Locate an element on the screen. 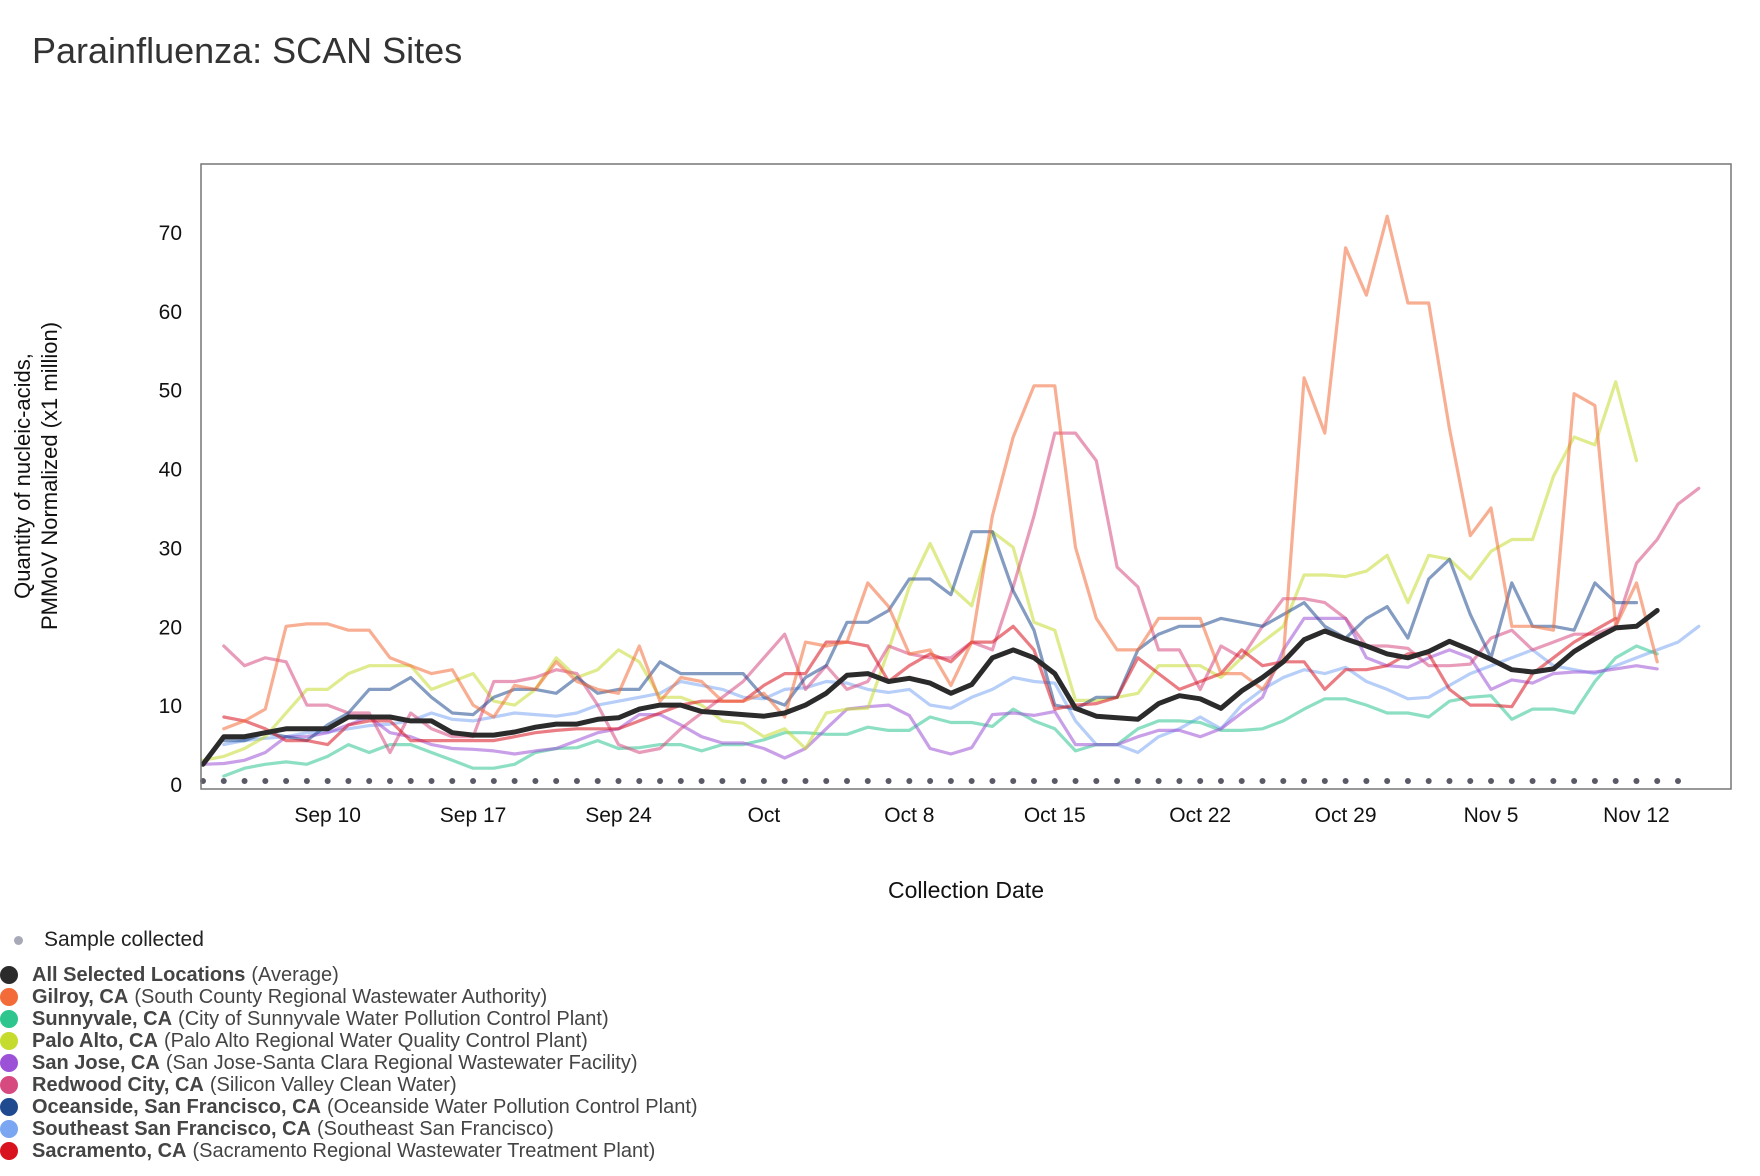 The height and width of the screenshot is (1176, 1760). x-tick-label: Oct 29 is located at coordinates (1346, 815).